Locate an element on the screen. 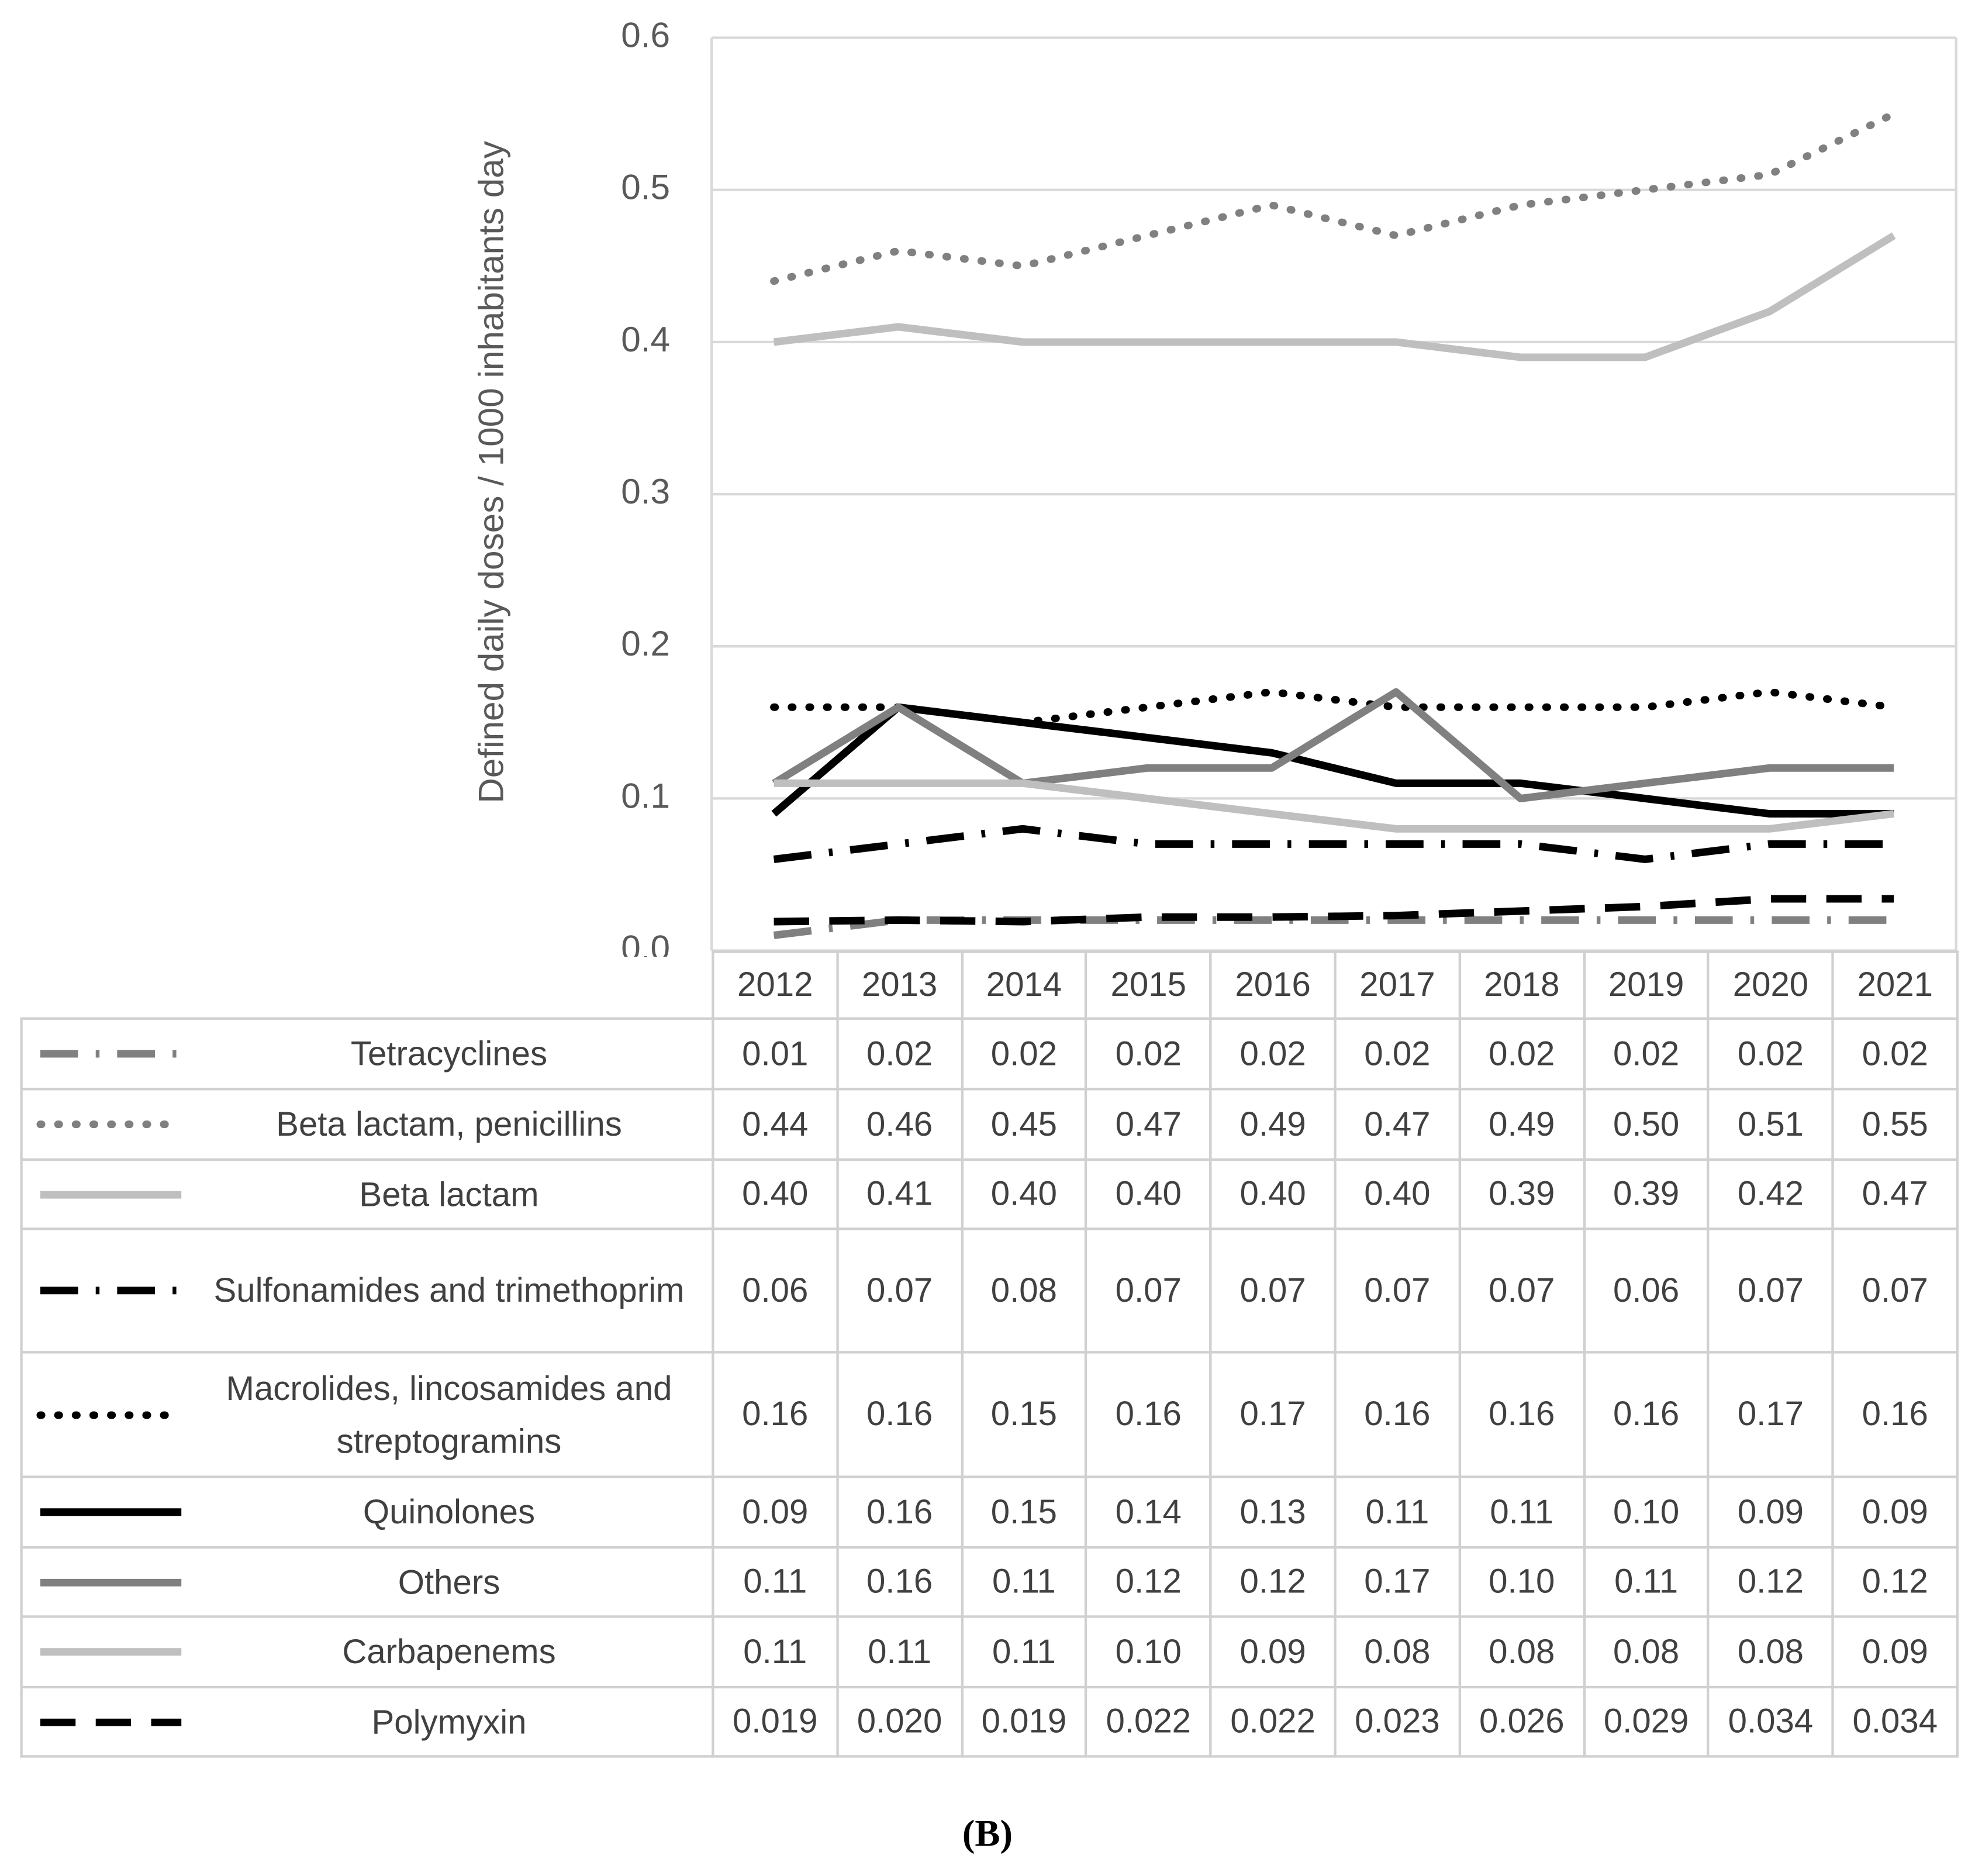 Image resolution: width=1975 pixels, height=1876 pixels. series-label-cell: Others is located at coordinates (367, 1582).